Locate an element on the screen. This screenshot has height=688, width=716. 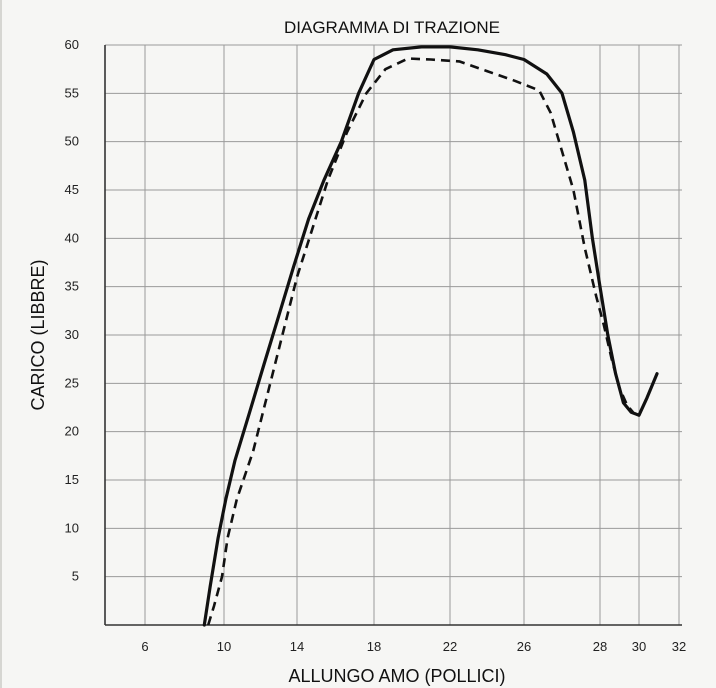
x-tick-label: 14 is located at coordinates (297, 646).